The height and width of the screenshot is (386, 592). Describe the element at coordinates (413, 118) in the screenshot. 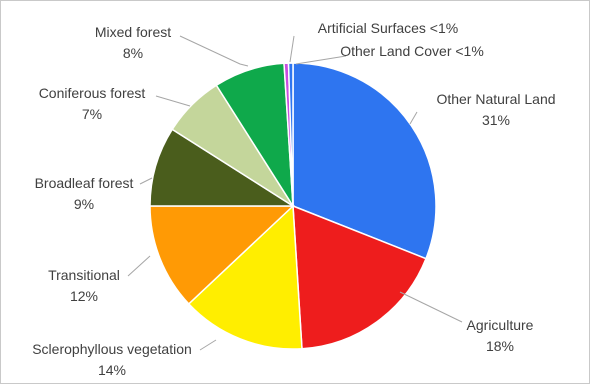

I see `leader-line-other-natural-land` at that location.